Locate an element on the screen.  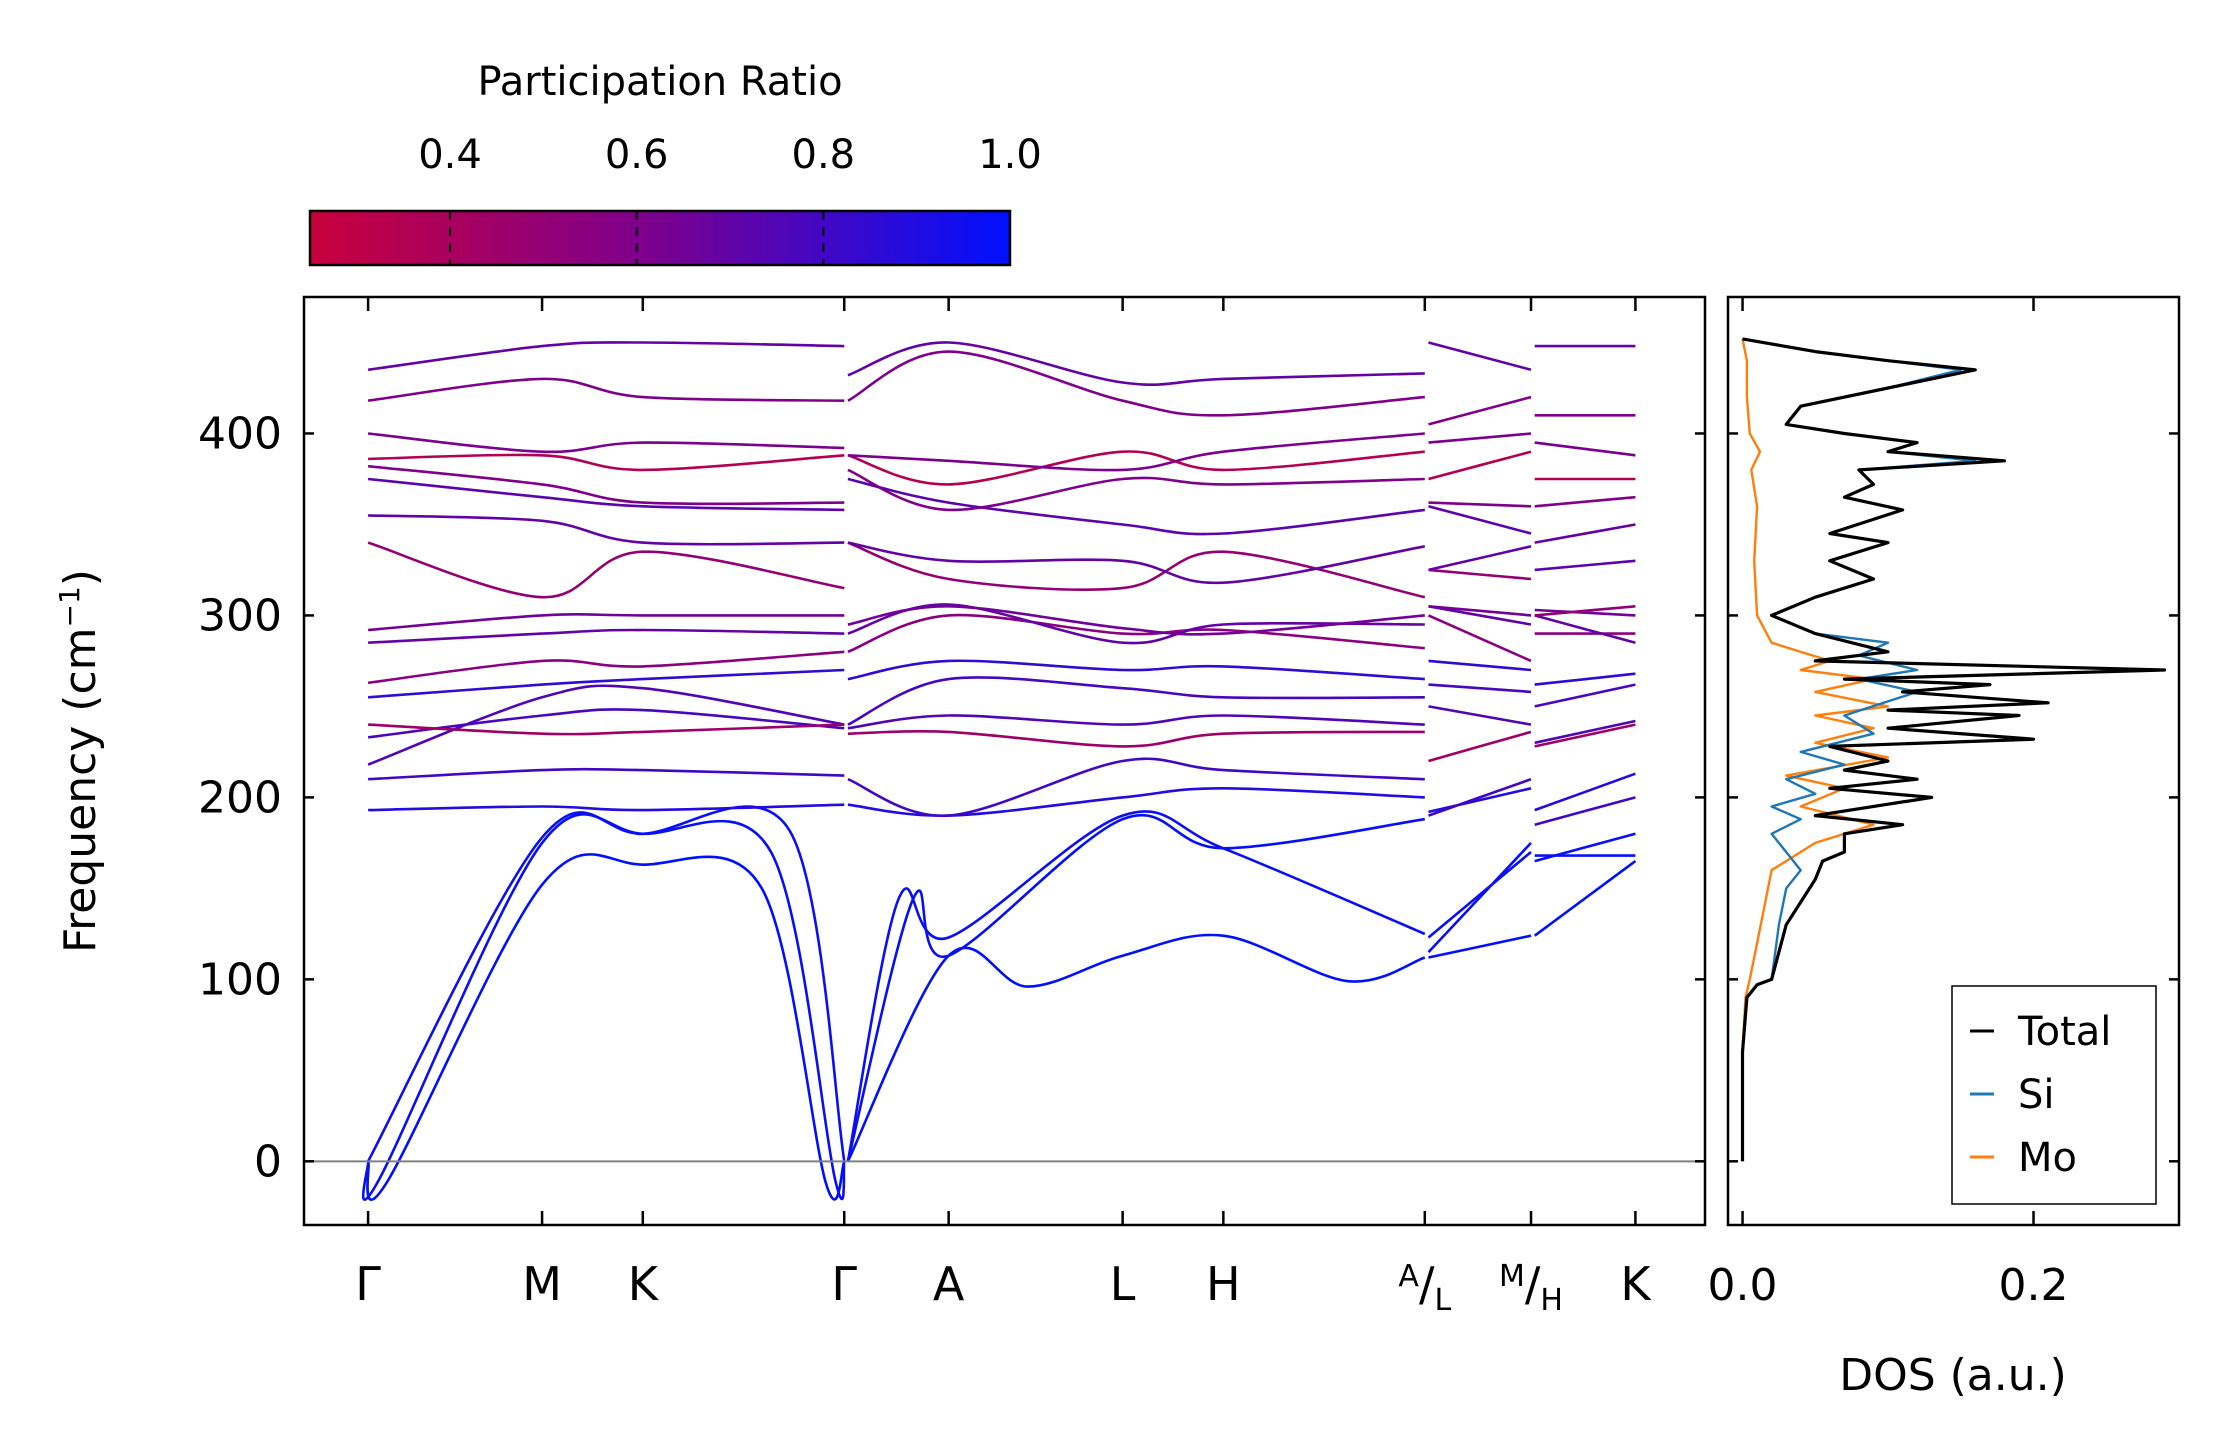
k-point-label: L is located at coordinates (1123, 1284).